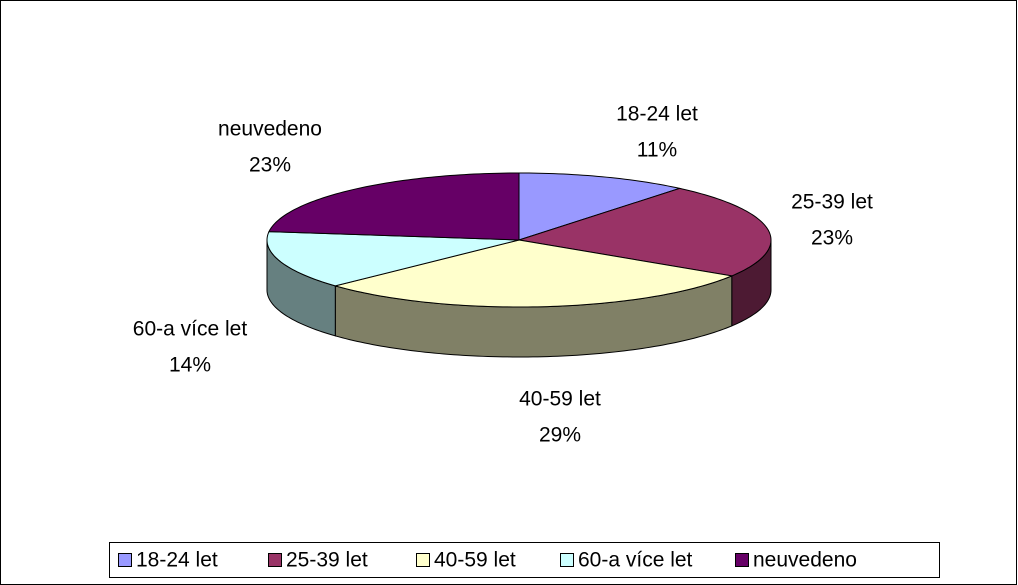 Image resolution: width=1018 pixels, height=585 pixels. Describe the element at coordinates (657, 114) in the screenshot. I see `data-label-category: 18-24 let` at that location.